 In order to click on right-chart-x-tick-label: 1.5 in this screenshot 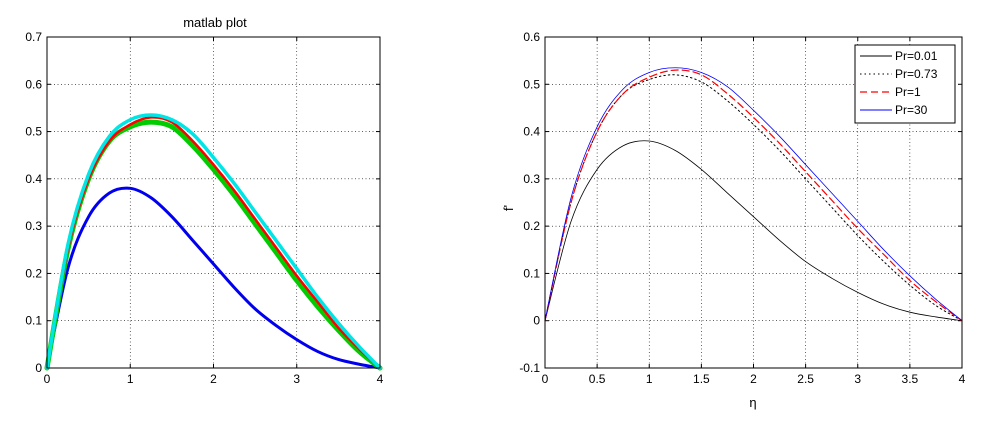, I will do `click(701, 379)`.